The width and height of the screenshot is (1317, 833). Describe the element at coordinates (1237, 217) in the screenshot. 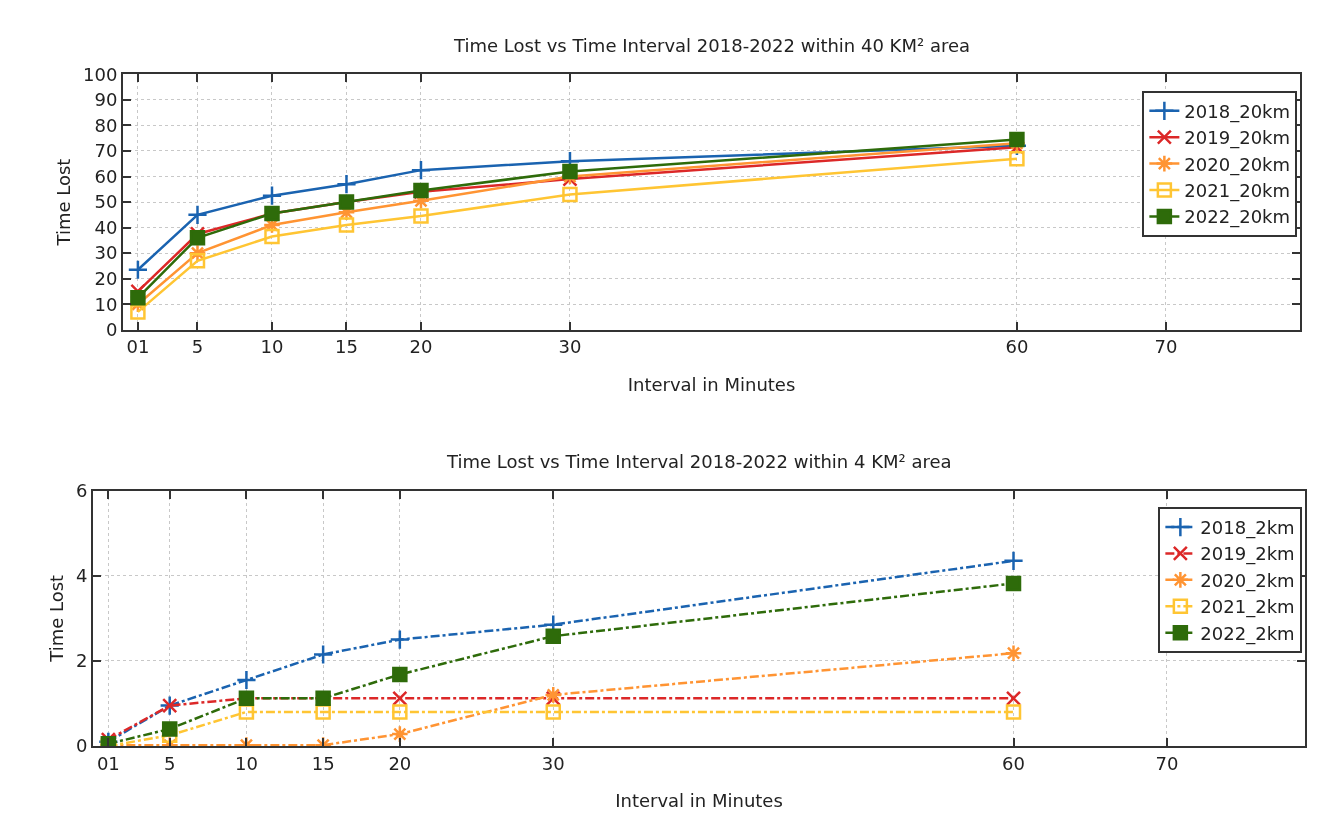

I see `legend-label: 2022_20km` at that location.